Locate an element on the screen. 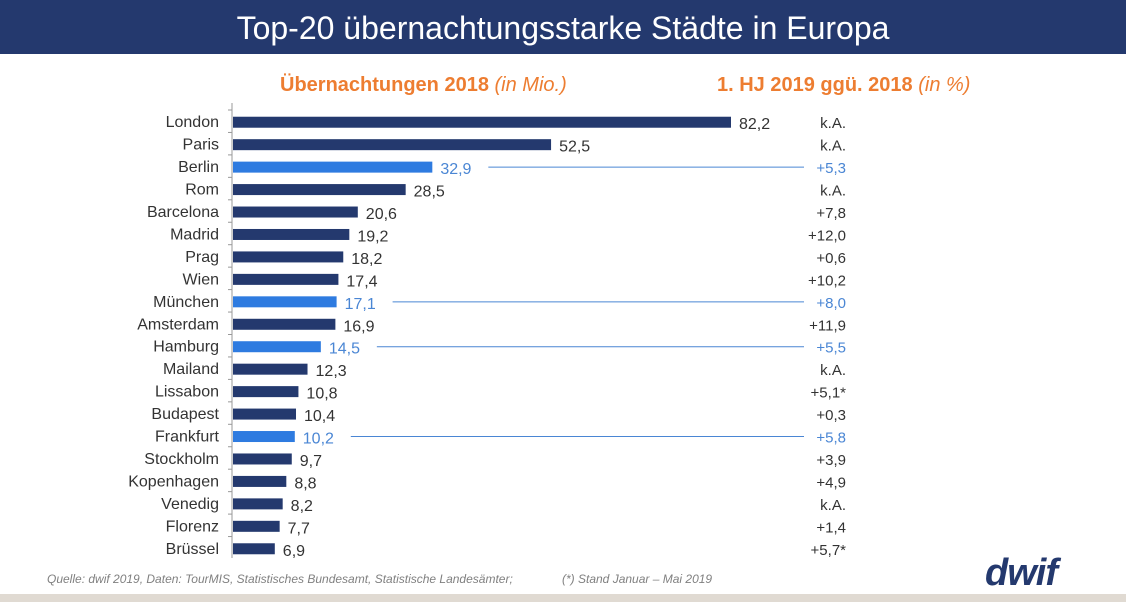  change-label: +5,5 is located at coordinates (831, 348).